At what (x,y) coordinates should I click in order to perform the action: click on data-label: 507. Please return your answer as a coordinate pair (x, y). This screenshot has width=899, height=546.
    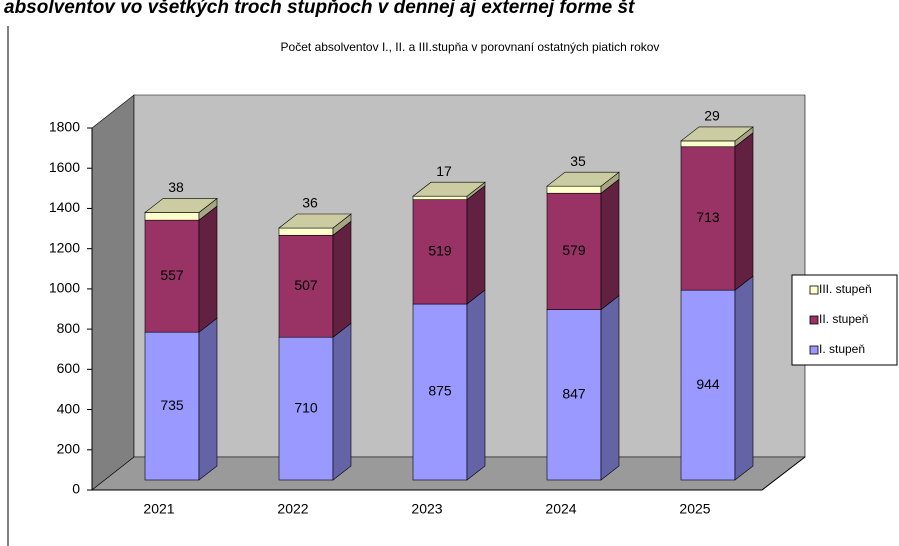
    Looking at the image, I should click on (306, 285).